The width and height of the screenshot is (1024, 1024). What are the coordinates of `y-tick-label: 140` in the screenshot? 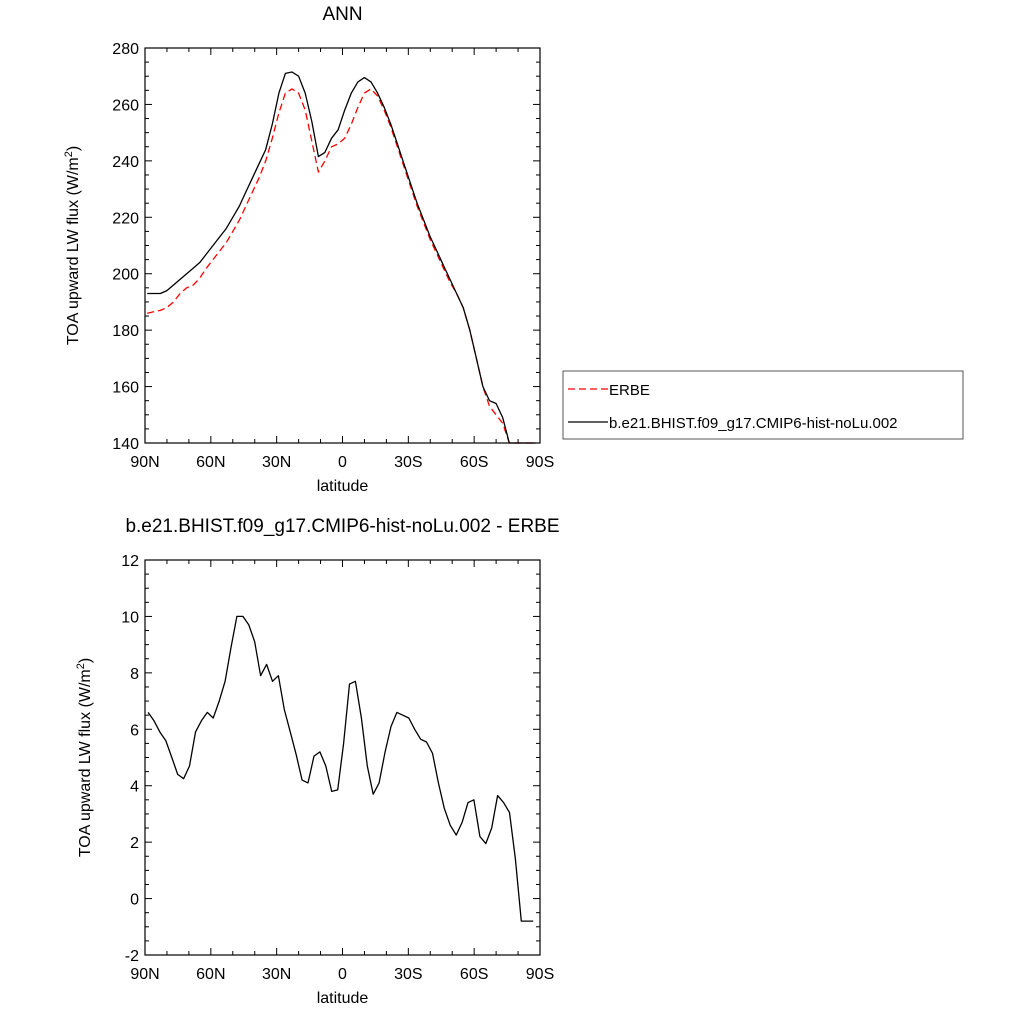 It's located at (125, 444).